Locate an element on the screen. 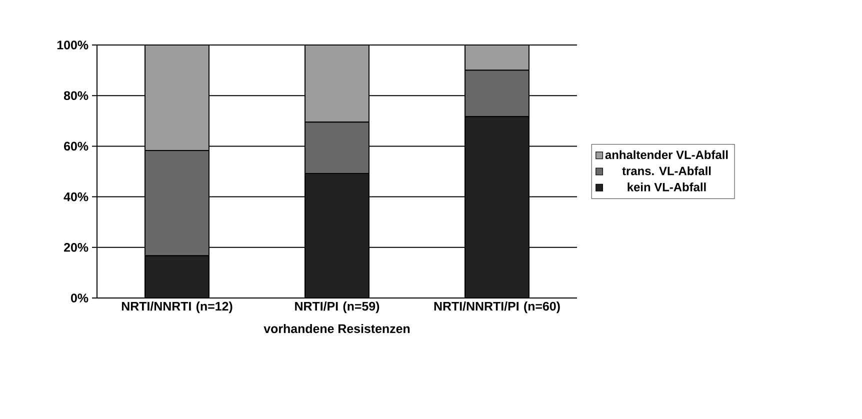 The width and height of the screenshot is (862, 419). y-tick-label: 20% is located at coordinates (76, 247).